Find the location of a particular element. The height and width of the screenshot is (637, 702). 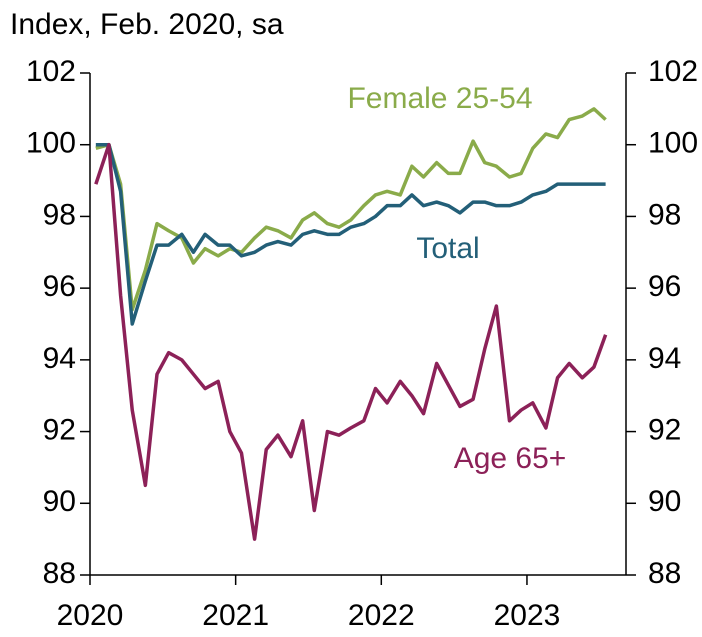

y-tick-label: 90 is located at coordinates (59, 501).